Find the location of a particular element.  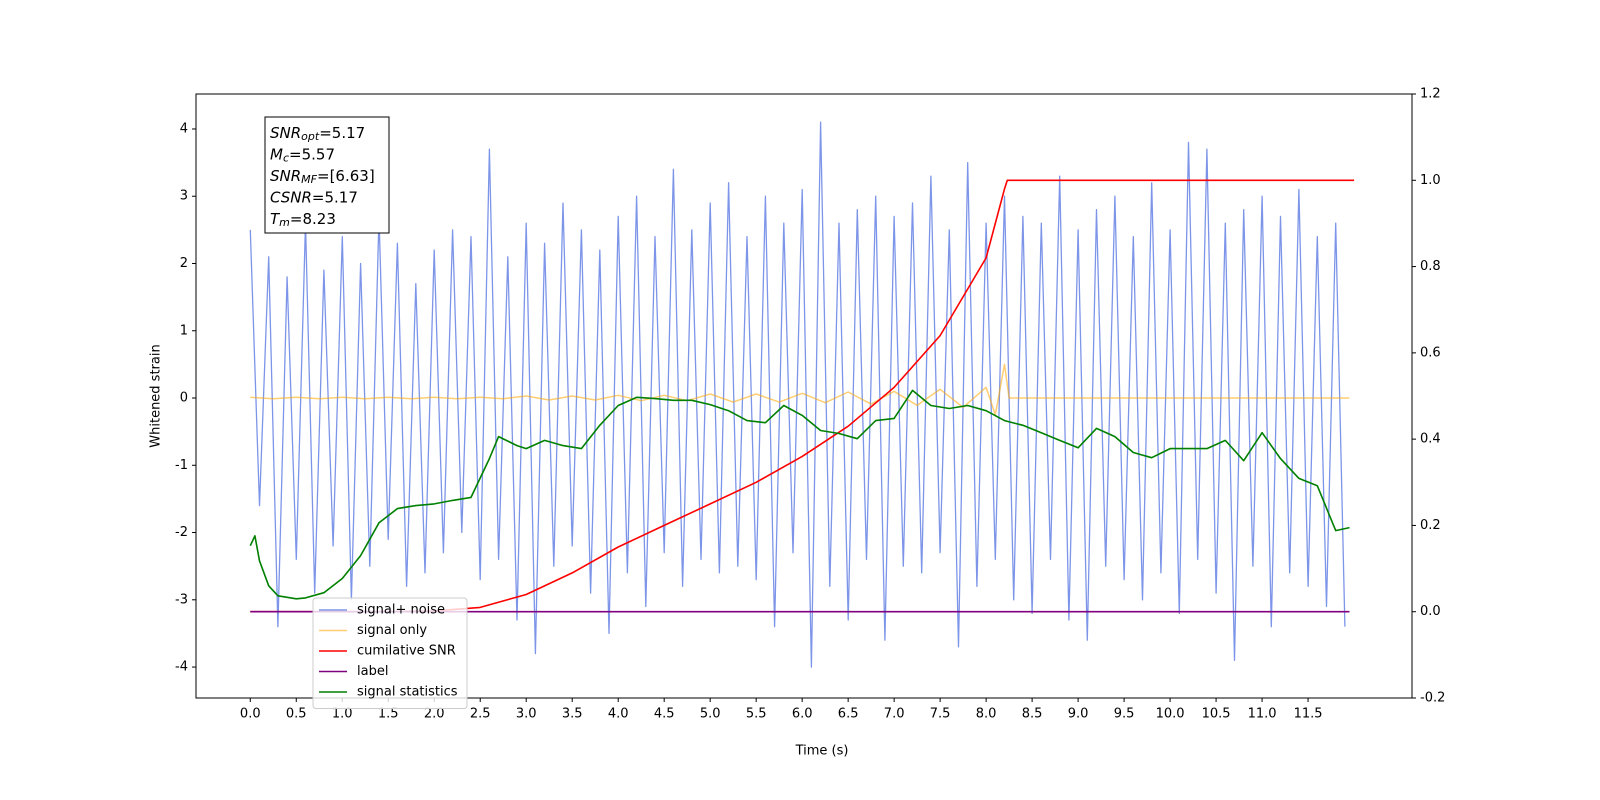

y2-tick-label: 0.8 is located at coordinates (1430, 266).